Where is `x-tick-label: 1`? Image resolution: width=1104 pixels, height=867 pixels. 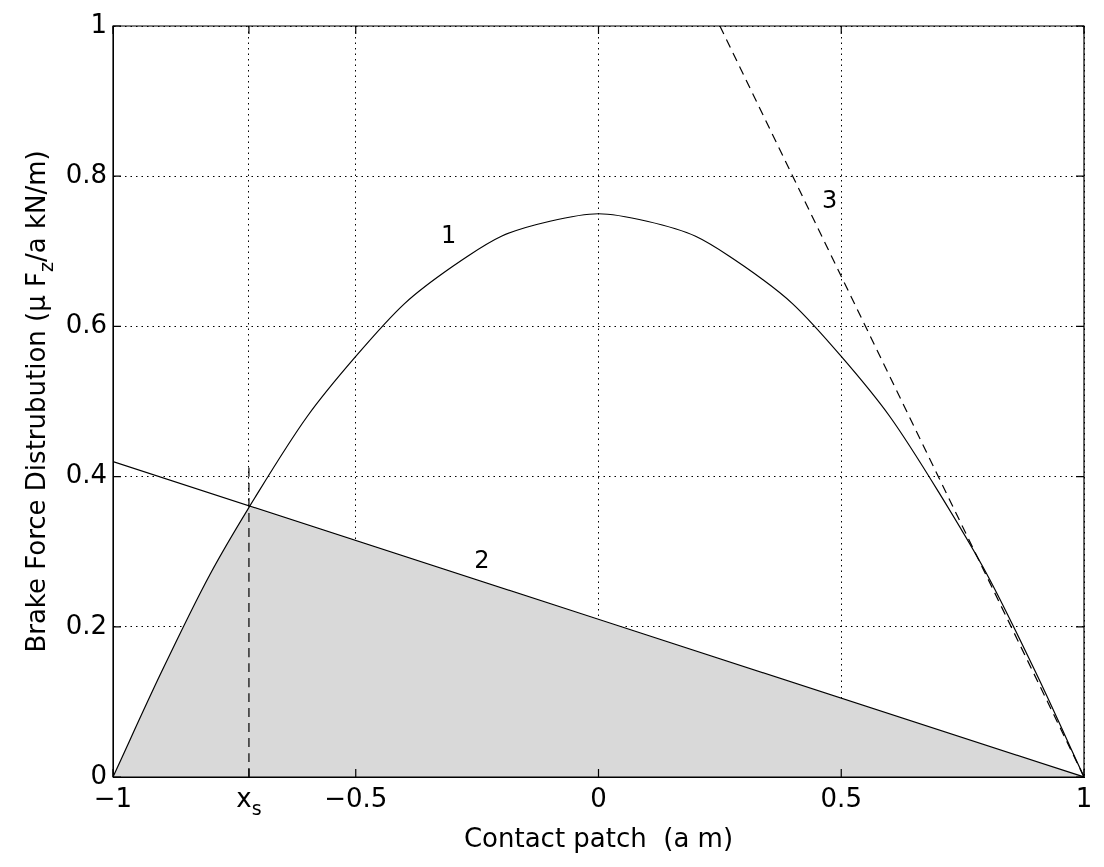
x-tick-label: 1 is located at coordinates (1084, 798).